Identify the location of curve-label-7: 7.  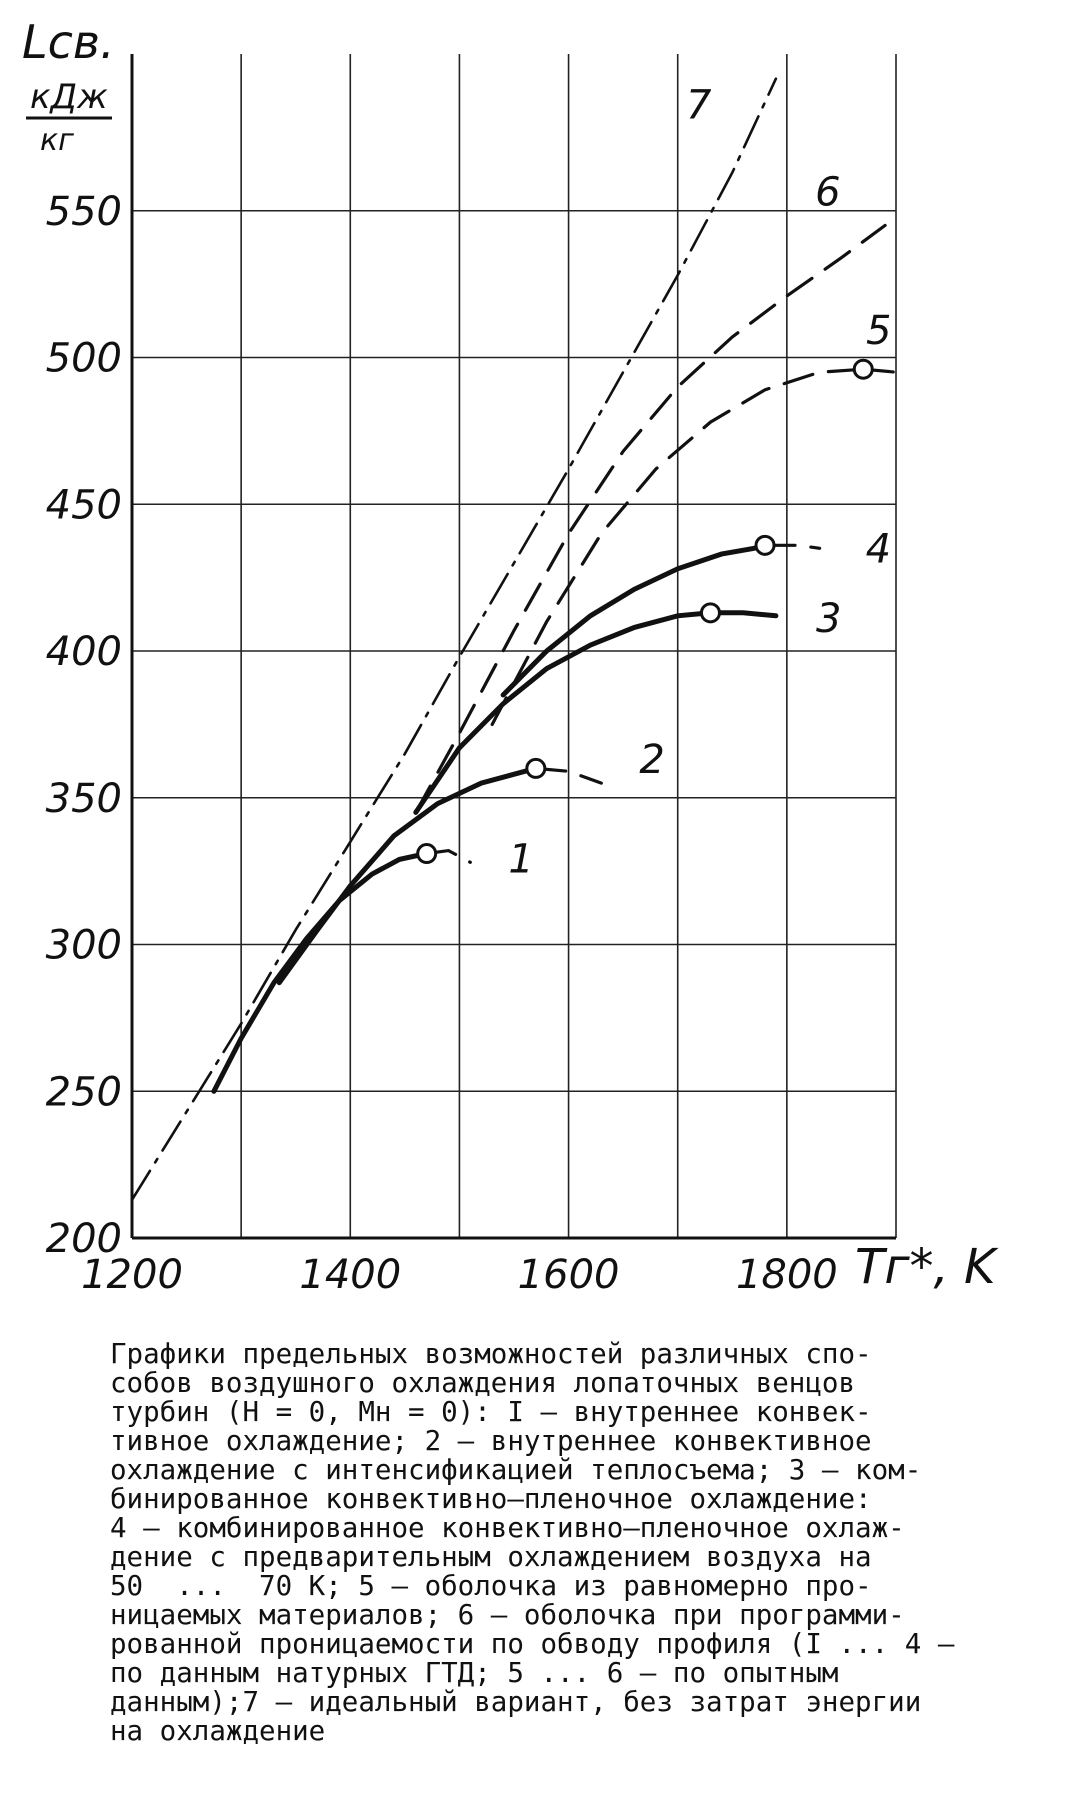
(699, 106).